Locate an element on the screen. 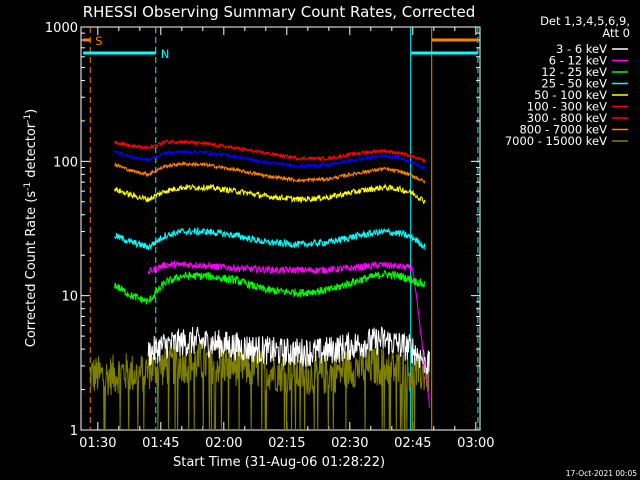  legend-label-1: 6 - 12 keV is located at coordinates (578, 61).